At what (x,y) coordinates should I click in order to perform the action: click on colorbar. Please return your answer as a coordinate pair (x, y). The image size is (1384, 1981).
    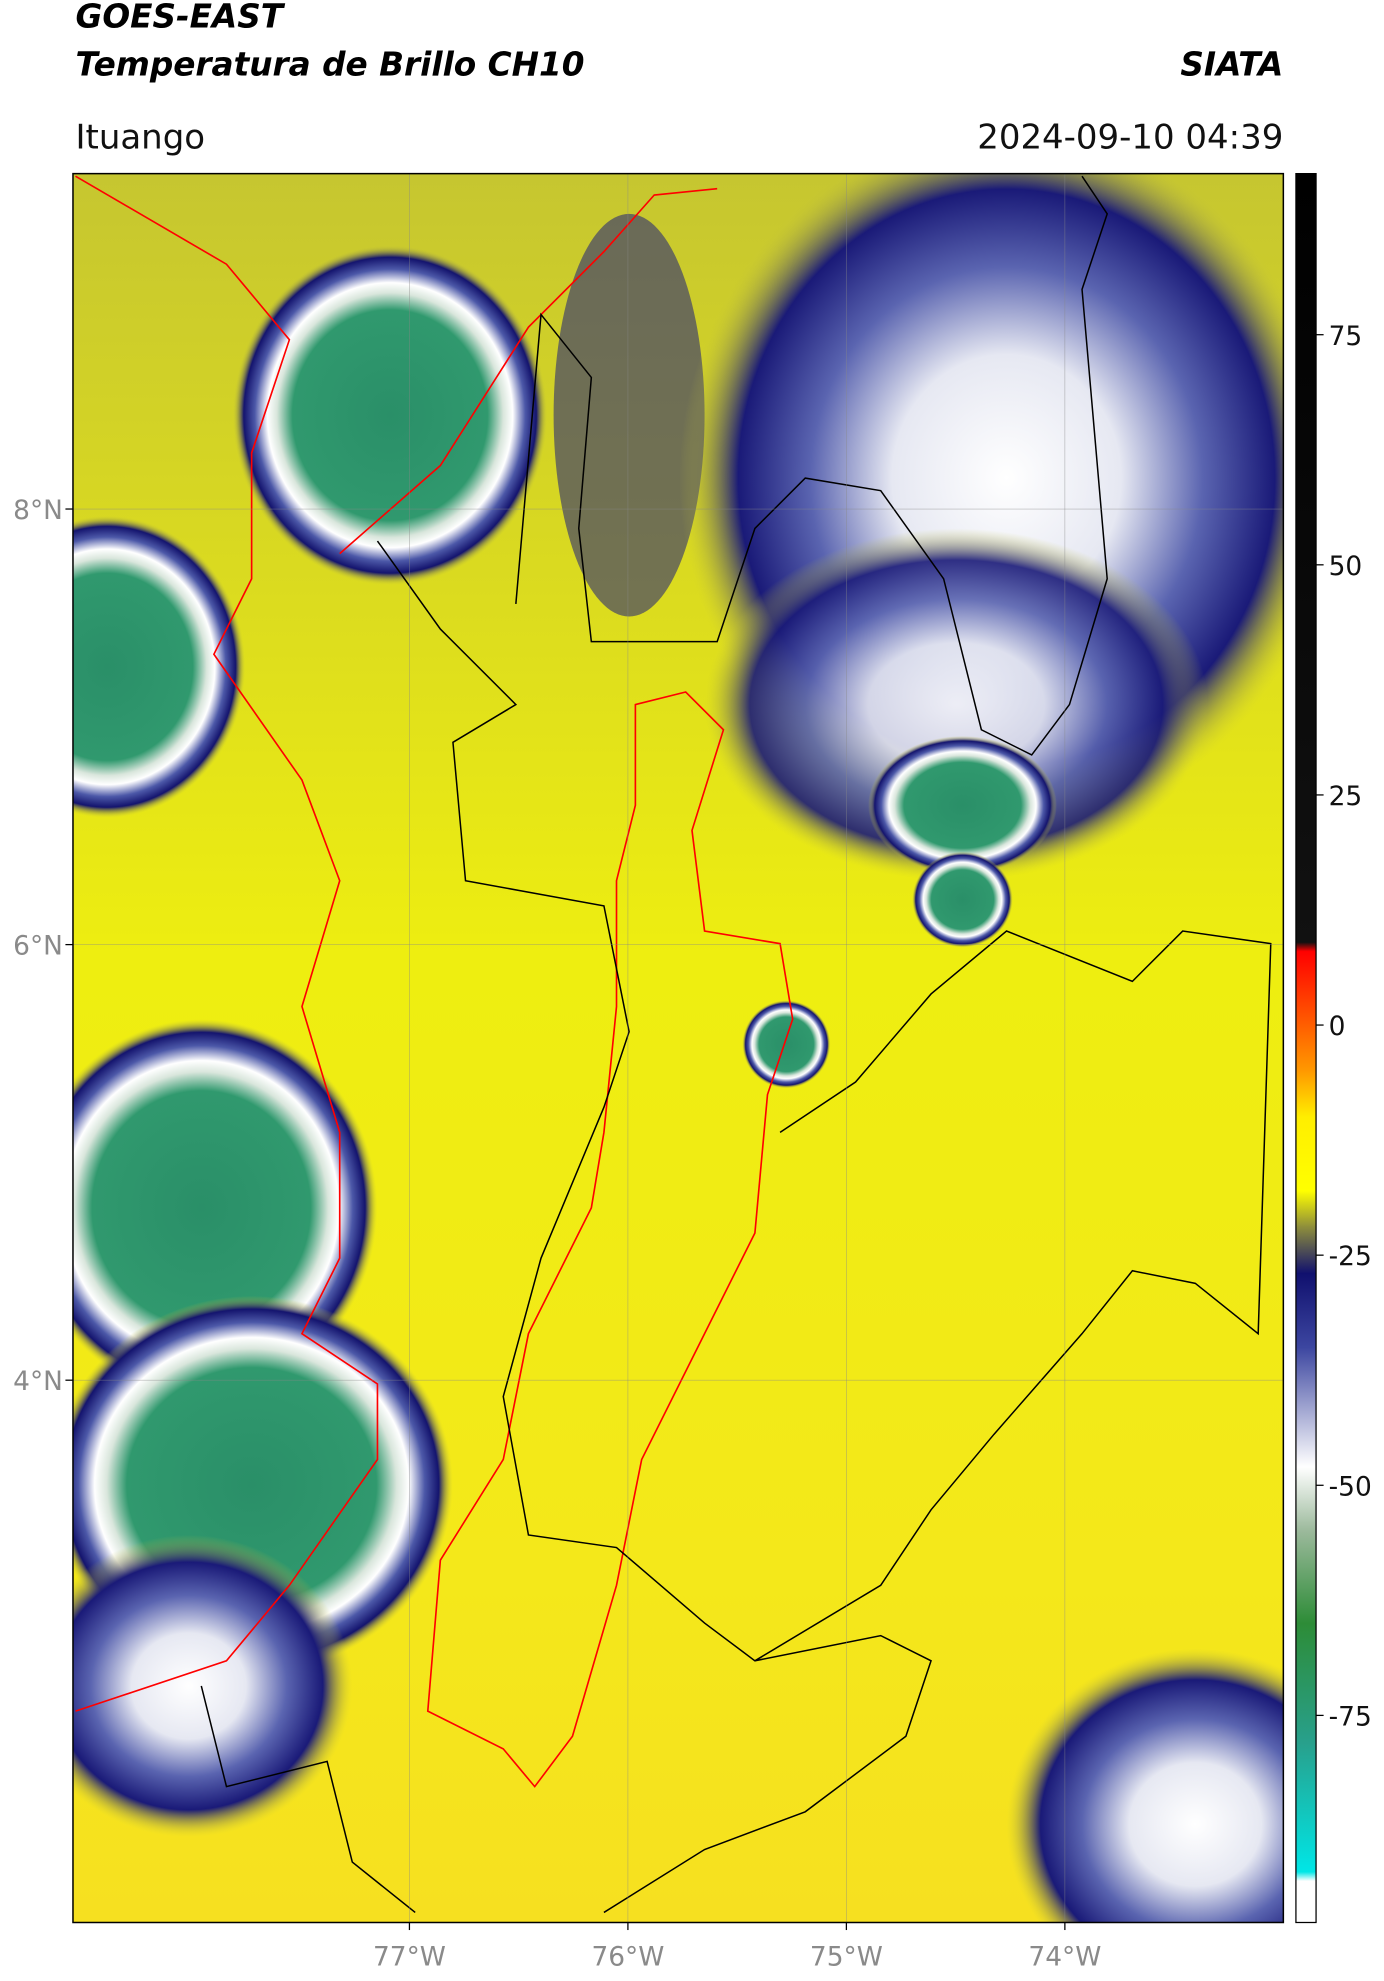
    Looking at the image, I should click on (1306, 1048).